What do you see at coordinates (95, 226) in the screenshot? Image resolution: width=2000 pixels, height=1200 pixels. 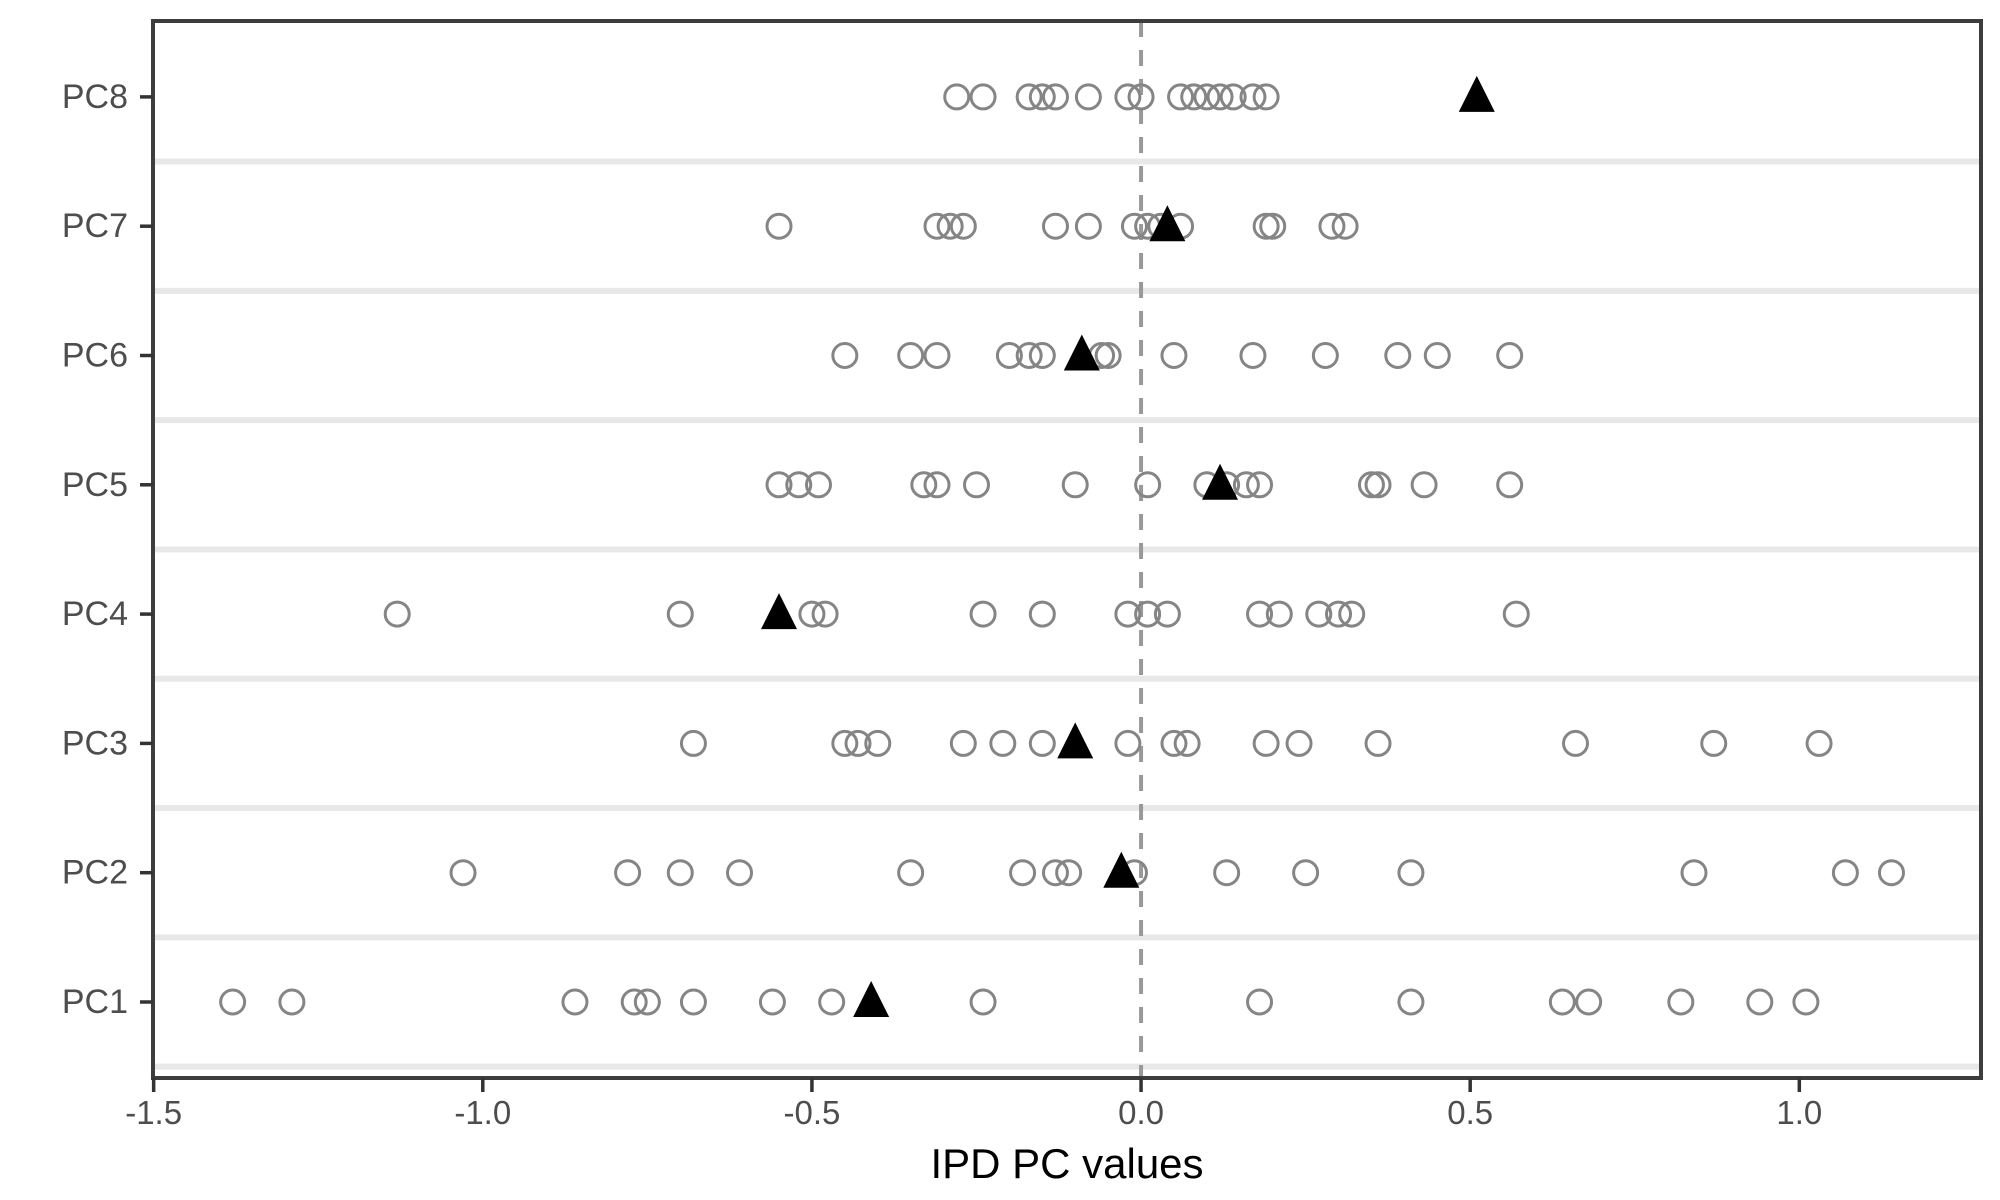 I see `y-axis-label-pc7: PC7` at bounding box center [95, 226].